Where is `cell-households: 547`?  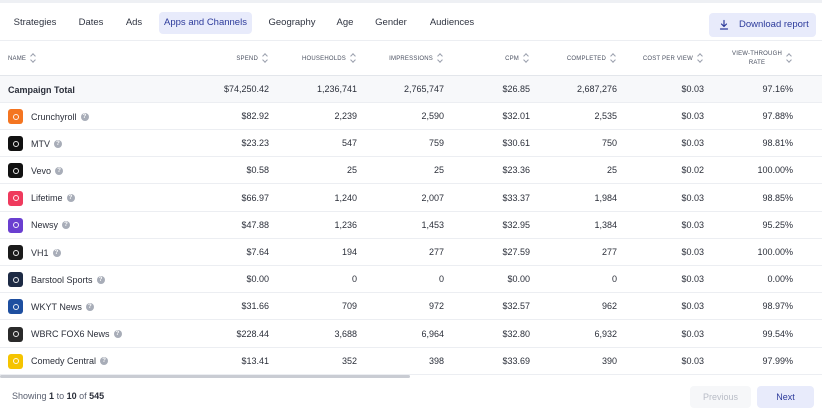
cell-households: 547 is located at coordinates (349, 143).